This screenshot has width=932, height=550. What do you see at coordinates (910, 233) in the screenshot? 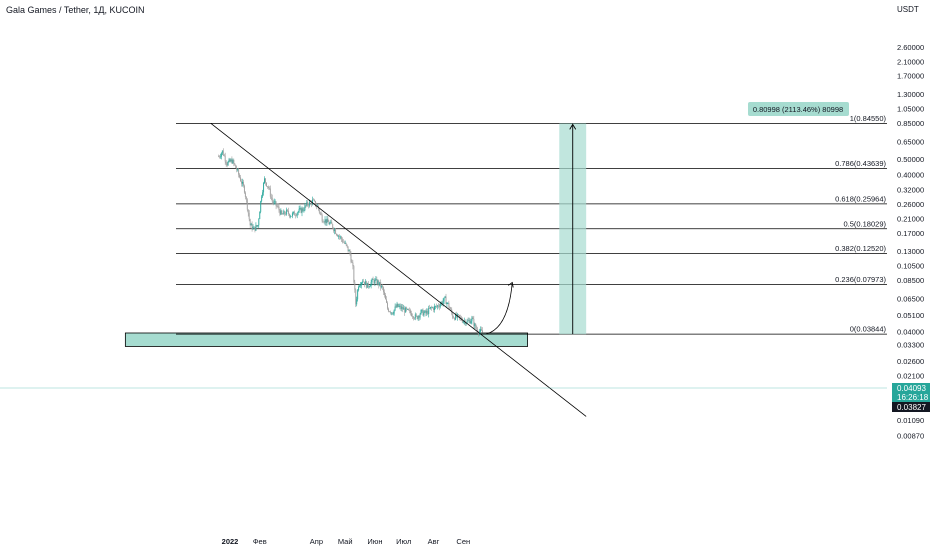
I see `price-tick-label: 0.17000` at bounding box center [910, 233].